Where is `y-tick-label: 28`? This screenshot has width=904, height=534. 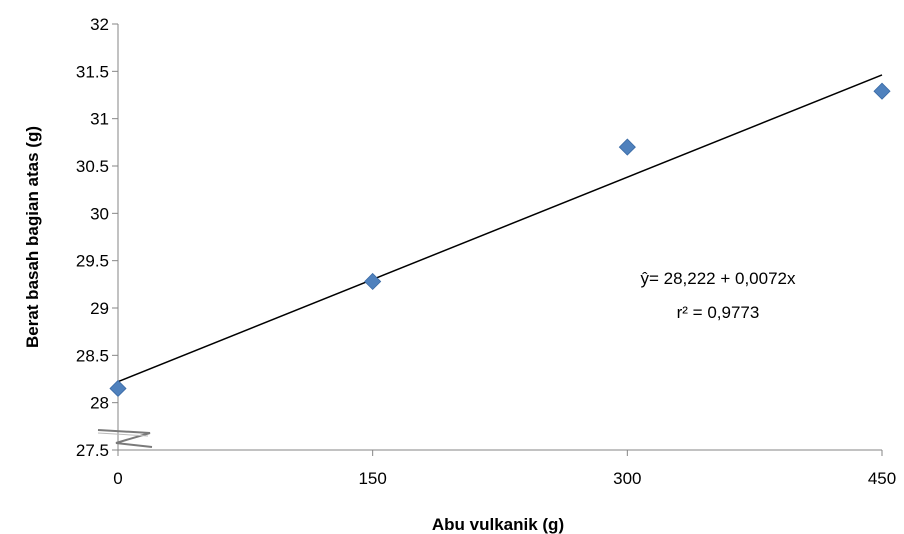
y-tick-label: 28 is located at coordinates (99, 403).